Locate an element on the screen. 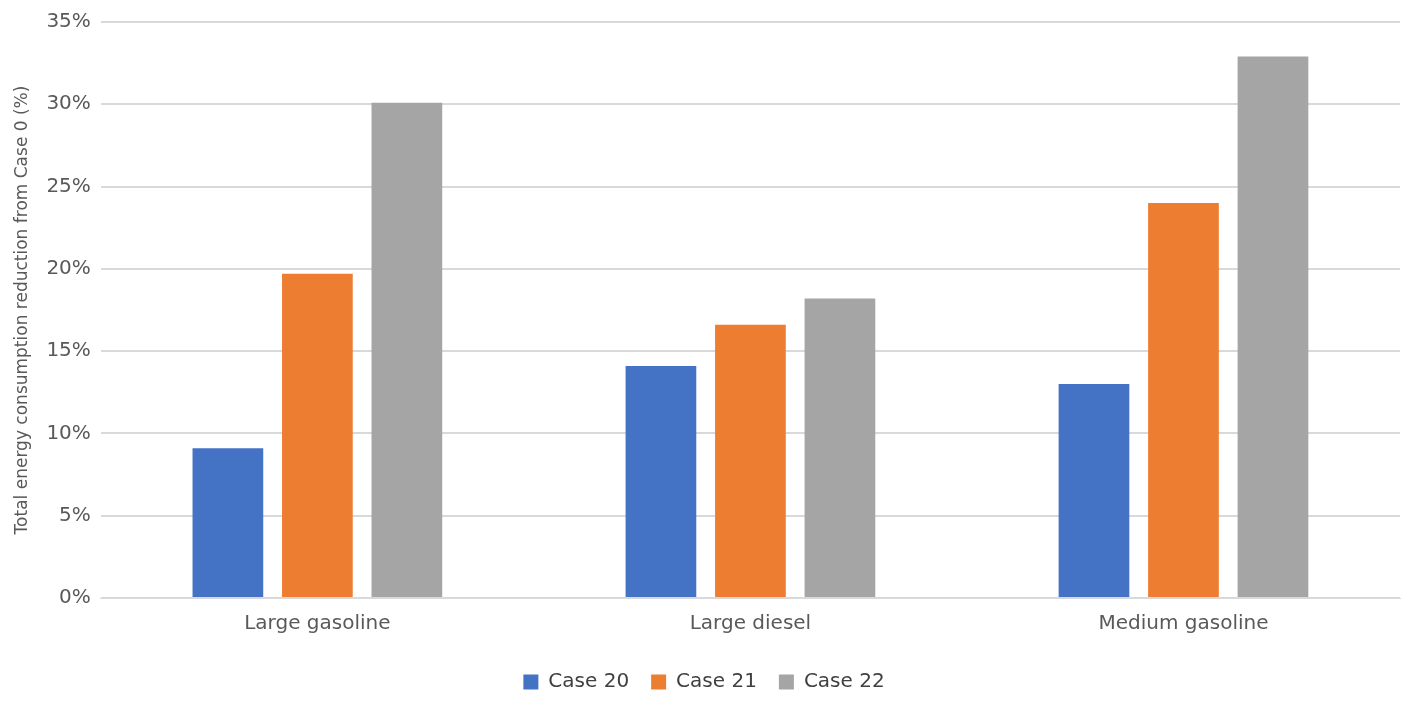 This screenshot has width=1404, height=708. x-tick-label: Medium gasoline is located at coordinates (1183, 622).